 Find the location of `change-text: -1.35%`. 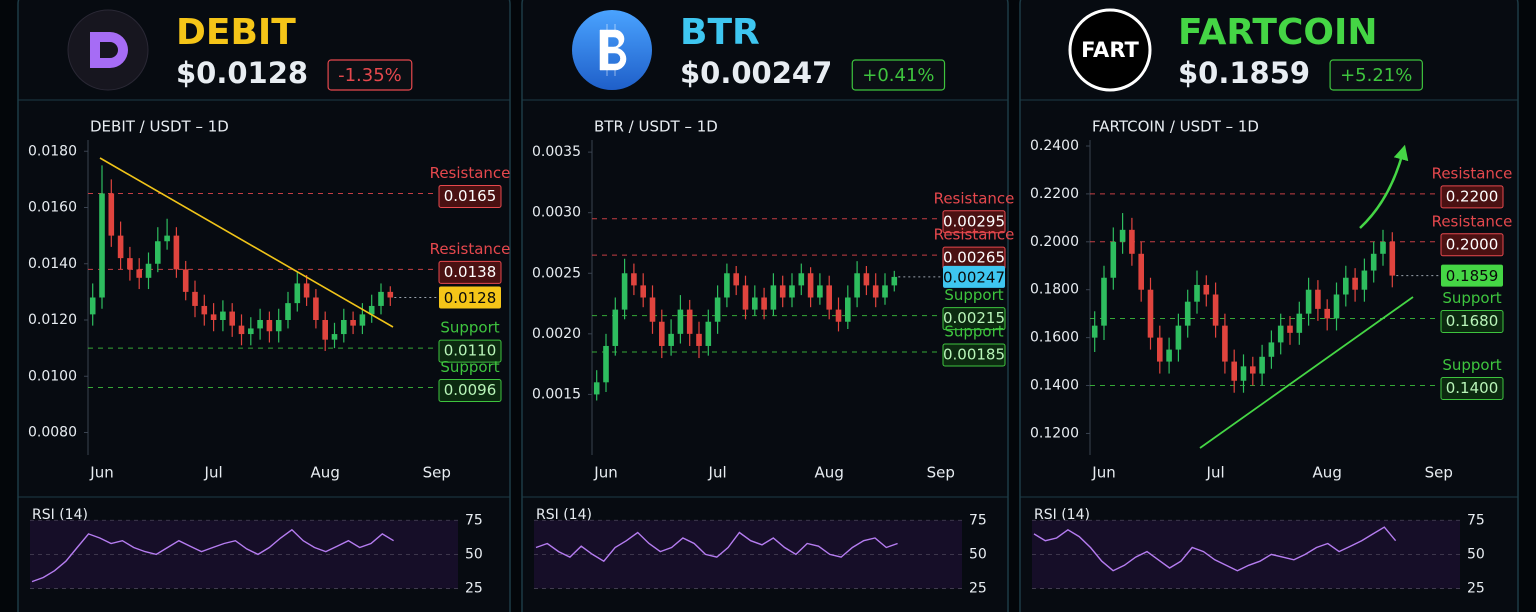

change-text: -1.35% is located at coordinates (370, 75).